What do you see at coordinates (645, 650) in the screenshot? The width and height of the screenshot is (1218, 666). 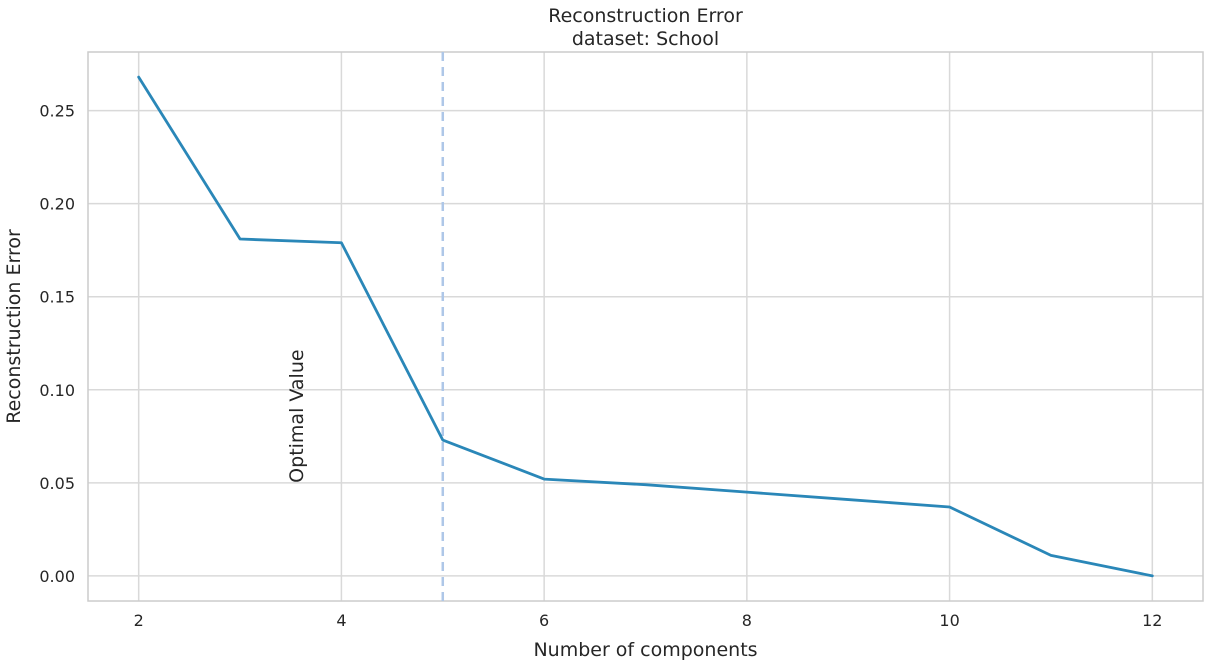 I see `x-axis-label: Number of components` at bounding box center [645, 650].